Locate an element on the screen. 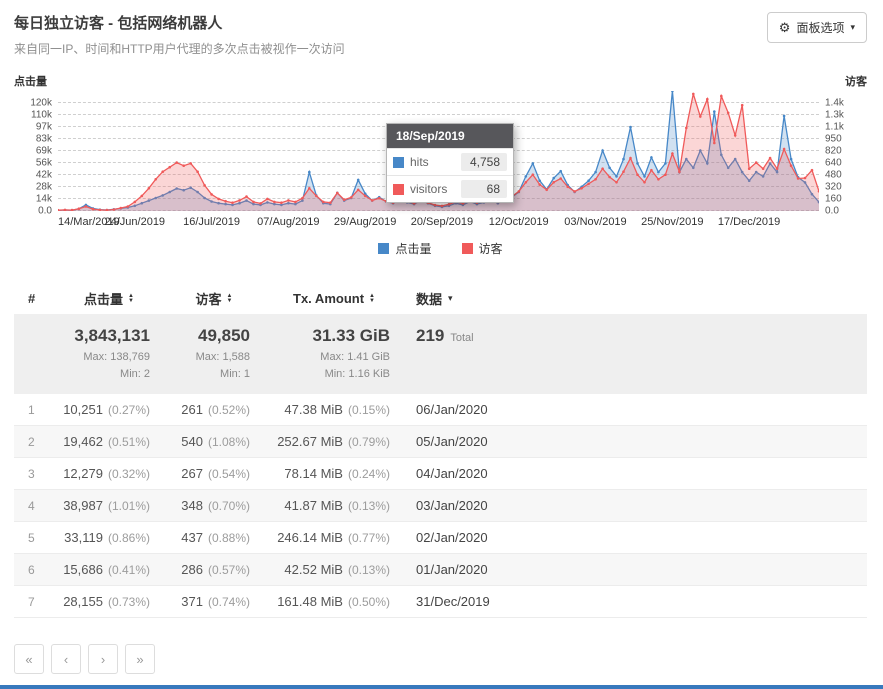 The height and width of the screenshot is (689, 883). date-cell: 06/Jan/2020 is located at coordinates (452, 409).